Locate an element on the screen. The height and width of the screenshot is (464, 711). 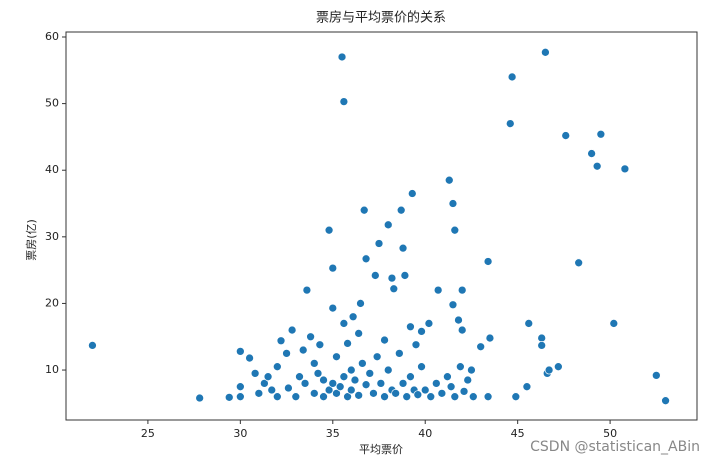
x-tick-label: 45 is located at coordinates (518, 433).